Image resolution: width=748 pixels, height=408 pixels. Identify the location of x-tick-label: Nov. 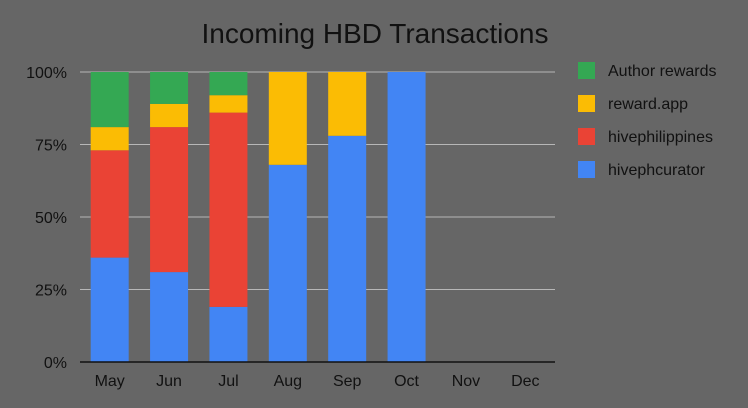
(466, 381).